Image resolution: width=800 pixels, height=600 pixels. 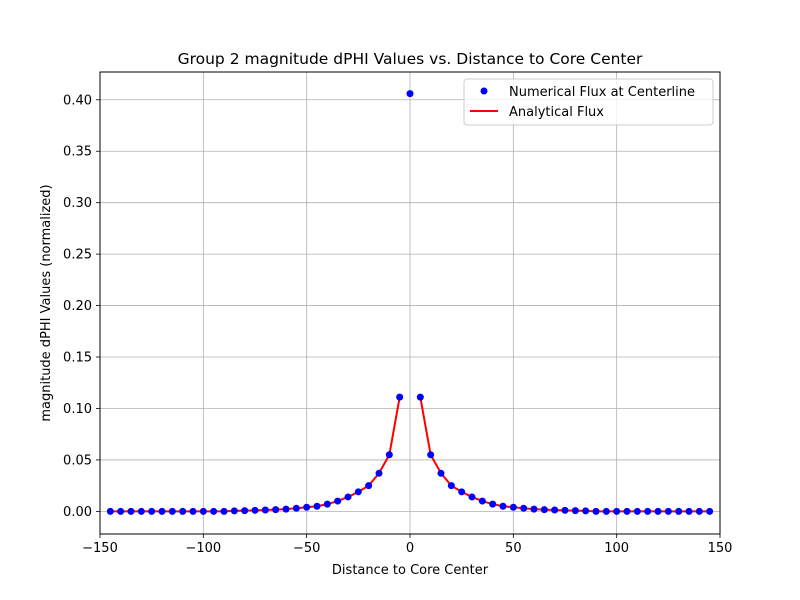 What do you see at coordinates (77, 460) in the screenshot?
I see `y-tick-label: 0.05` at bounding box center [77, 460].